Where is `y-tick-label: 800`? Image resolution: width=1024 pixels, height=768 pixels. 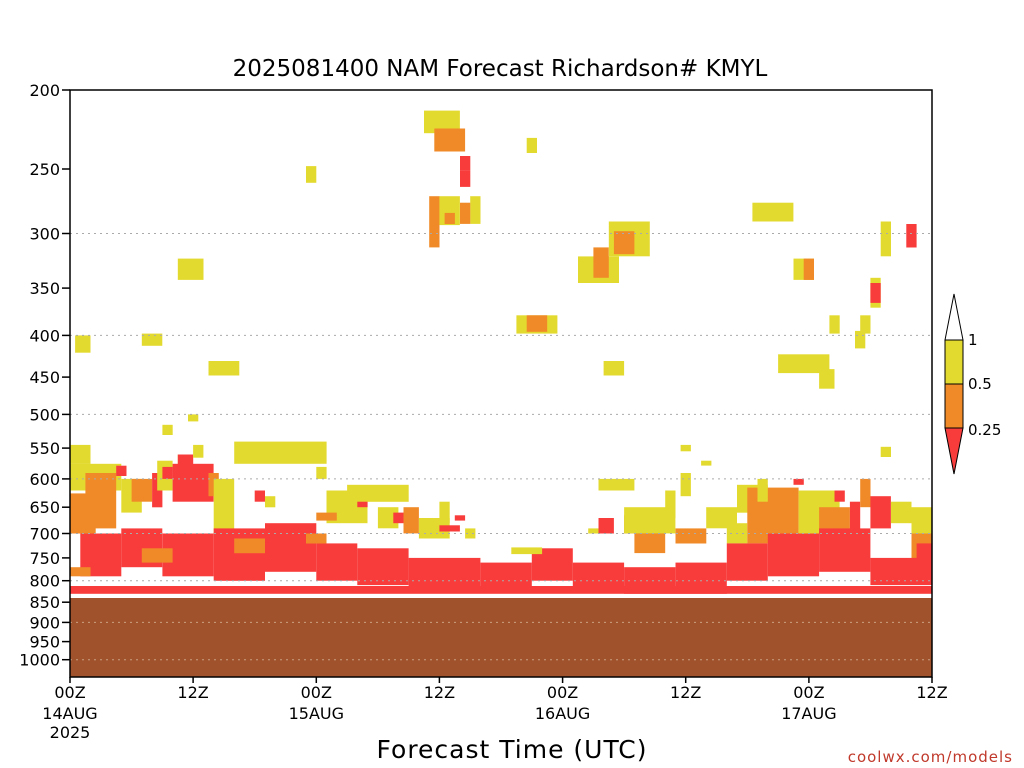 y-tick-label: 800 is located at coordinates (44, 581).